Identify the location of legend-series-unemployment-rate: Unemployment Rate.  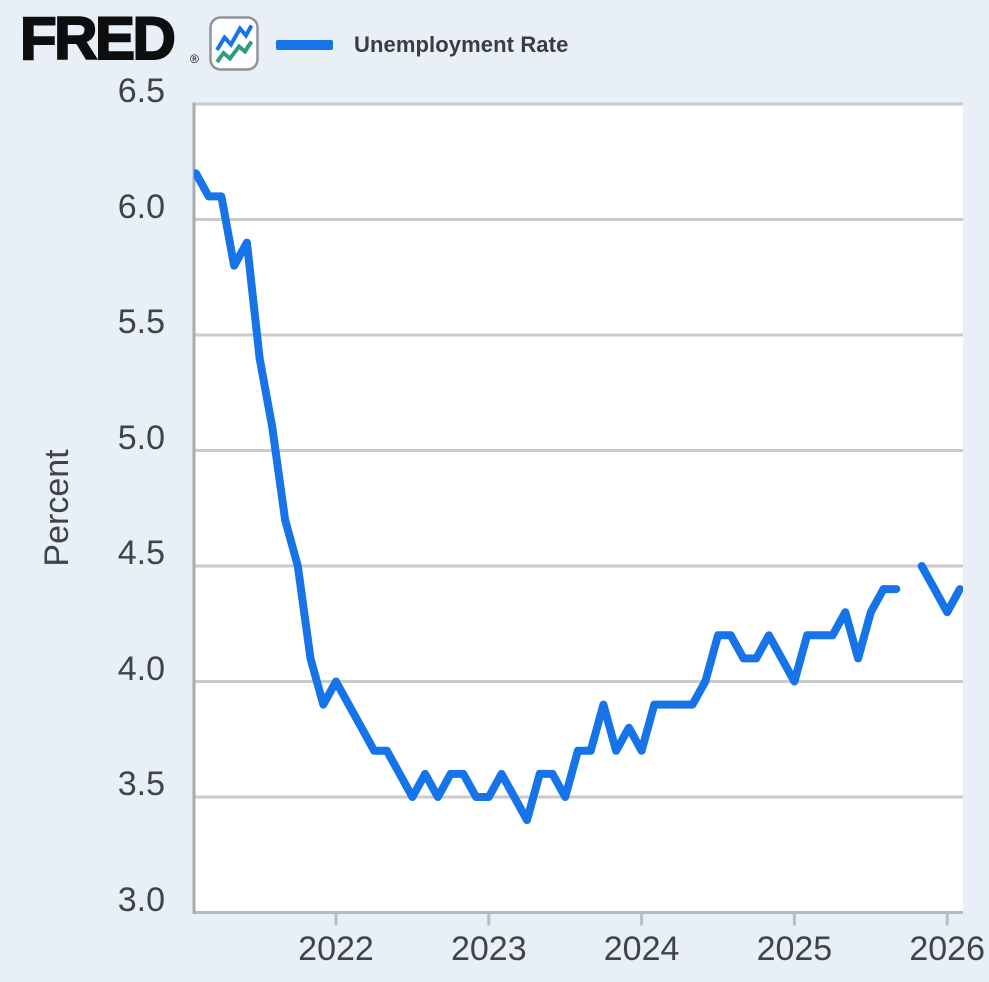
(422, 45).